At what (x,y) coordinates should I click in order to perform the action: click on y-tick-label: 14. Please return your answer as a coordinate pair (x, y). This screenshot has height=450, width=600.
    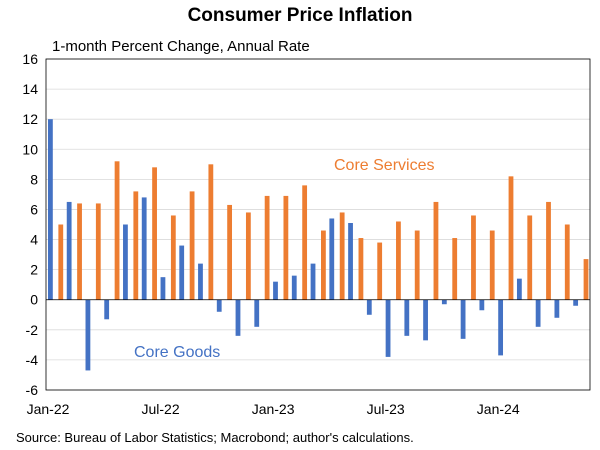
    Looking at the image, I should click on (30, 89).